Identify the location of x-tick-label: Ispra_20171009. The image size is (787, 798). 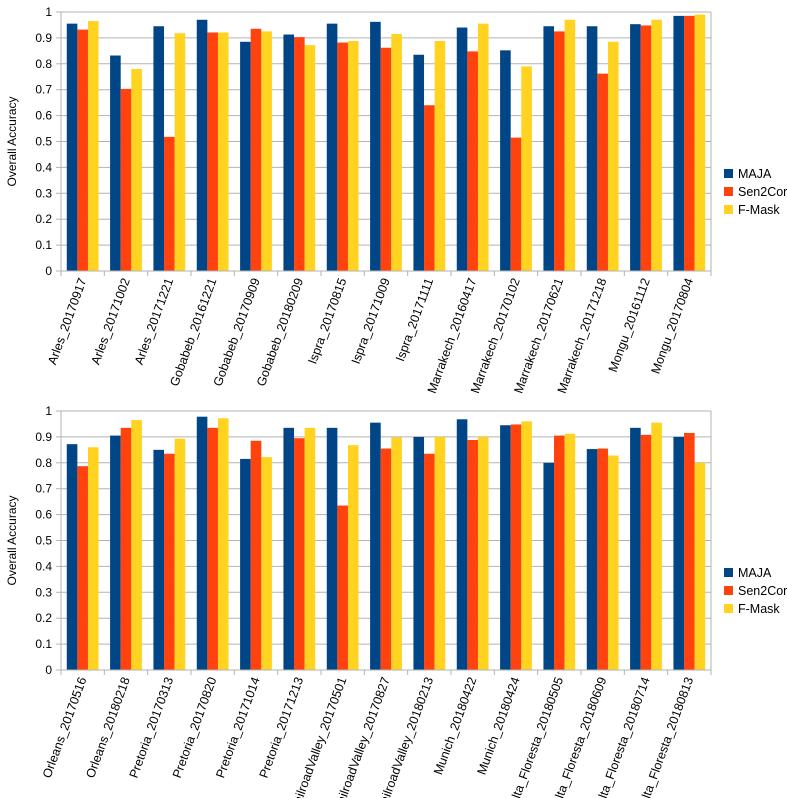
(371, 321).